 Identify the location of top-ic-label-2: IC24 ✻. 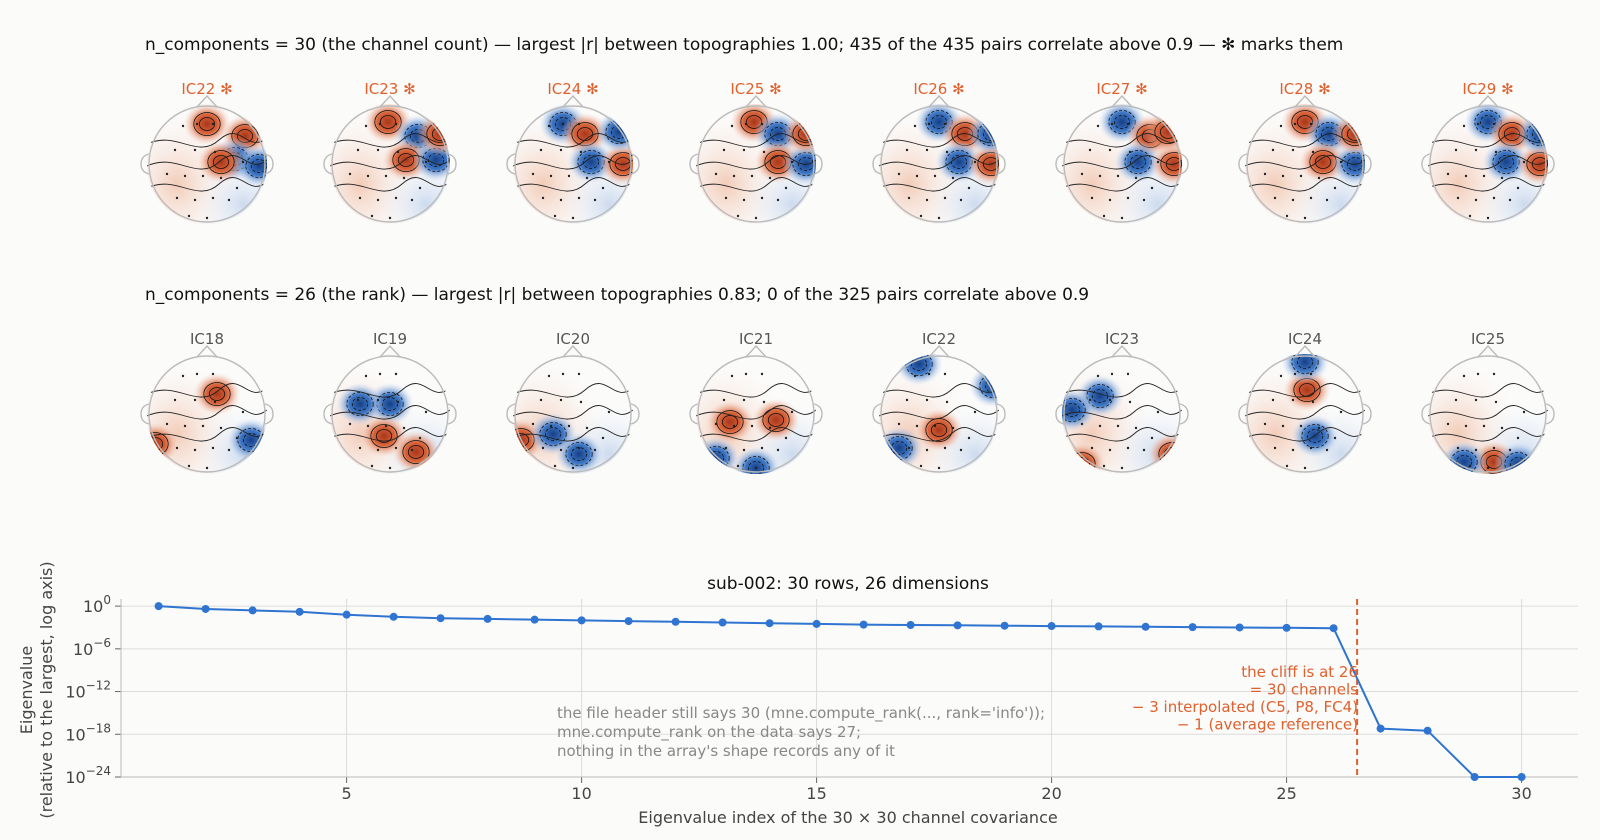
(572, 89).